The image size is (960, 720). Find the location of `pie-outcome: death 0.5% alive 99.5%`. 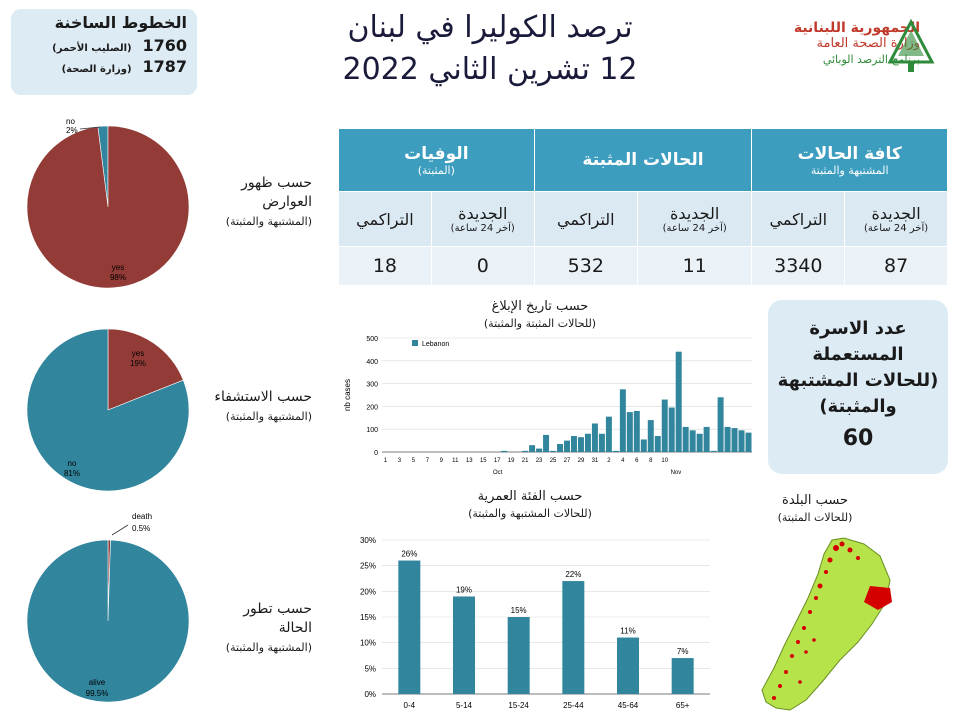

pie-outcome: death 0.5% alive 99.5% is located at coordinates (108, 607).